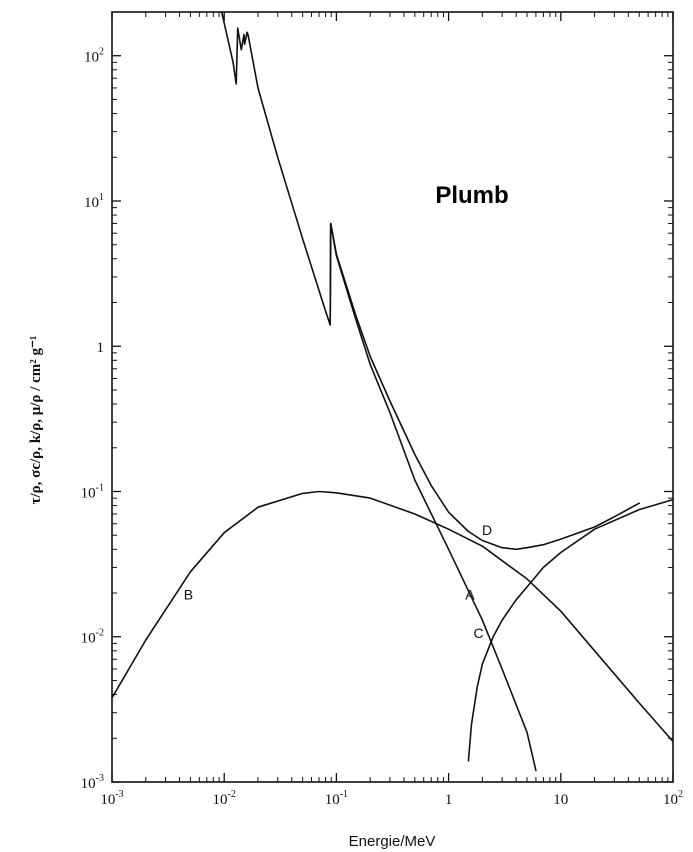 The image size is (693, 852). Describe the element at coordinates (94, 201) in the screenshot. I see `y-tick-label: 10¹` at that location.